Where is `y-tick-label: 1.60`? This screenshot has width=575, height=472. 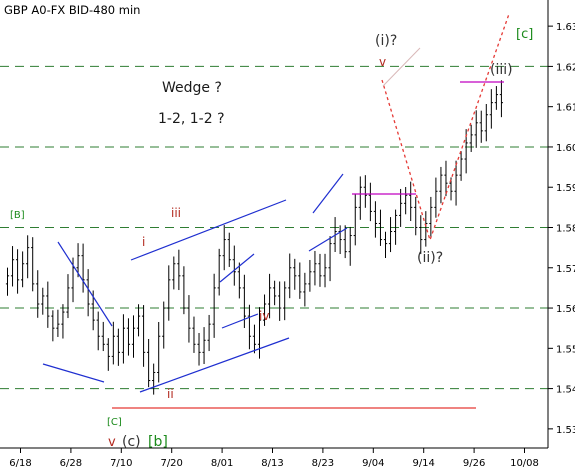
y-tick-label: 1.60 is located at coordinates (565, 148).